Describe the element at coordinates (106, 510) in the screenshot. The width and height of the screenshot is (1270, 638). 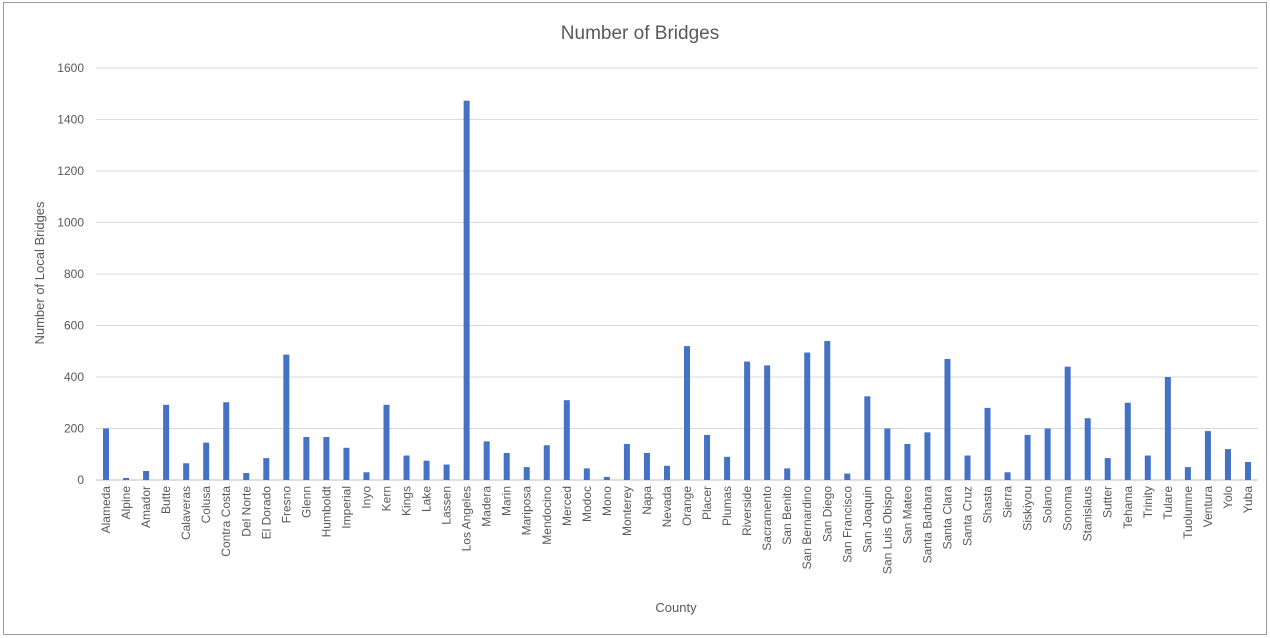
I see `x-category-label: Alameda` at that location.